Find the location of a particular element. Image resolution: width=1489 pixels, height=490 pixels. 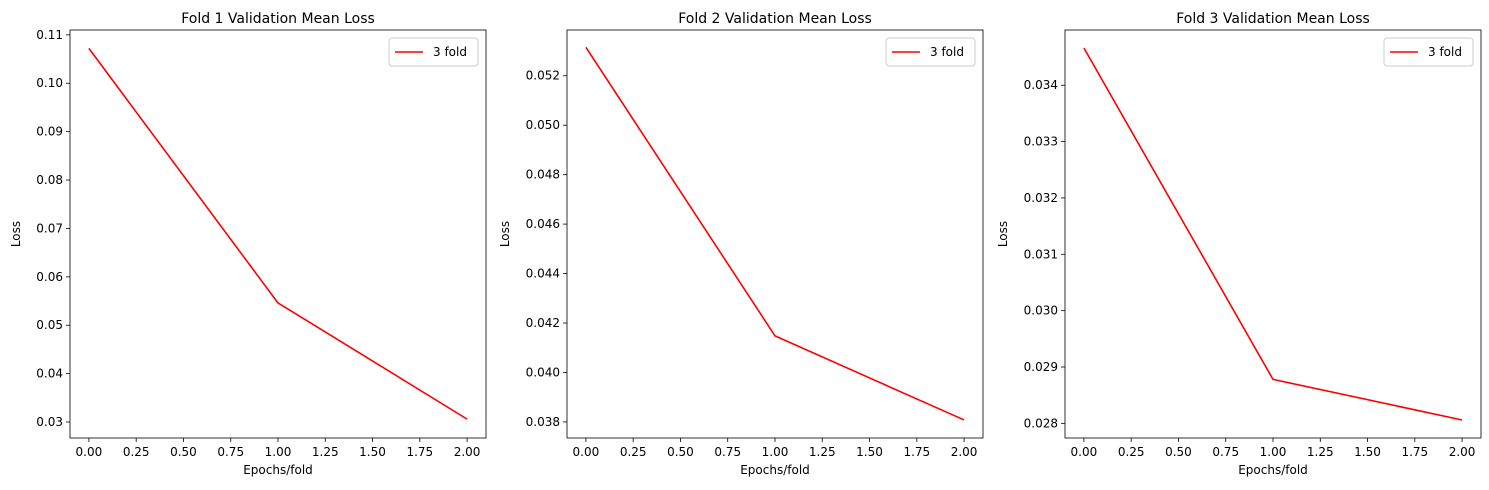

chart-title: Fold 1 Validation Mean Loss is located at coordinates (278, 19).